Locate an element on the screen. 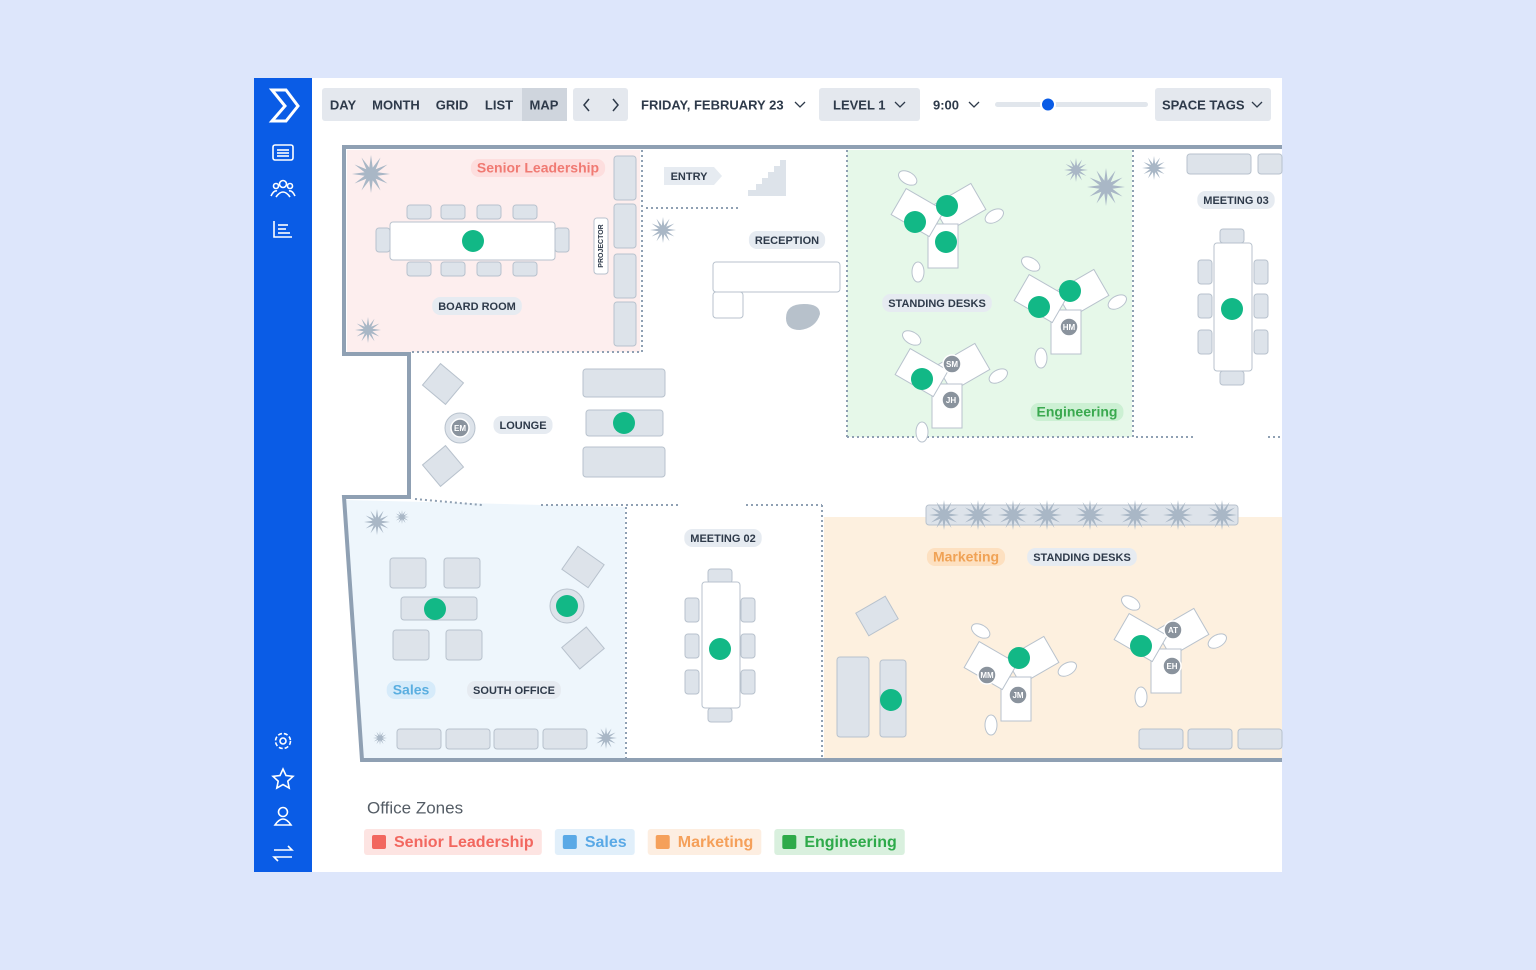 Image resolution: width=1536 pixels, height=970 pixels. space-tags-select is located at coordinates (1213, 104).